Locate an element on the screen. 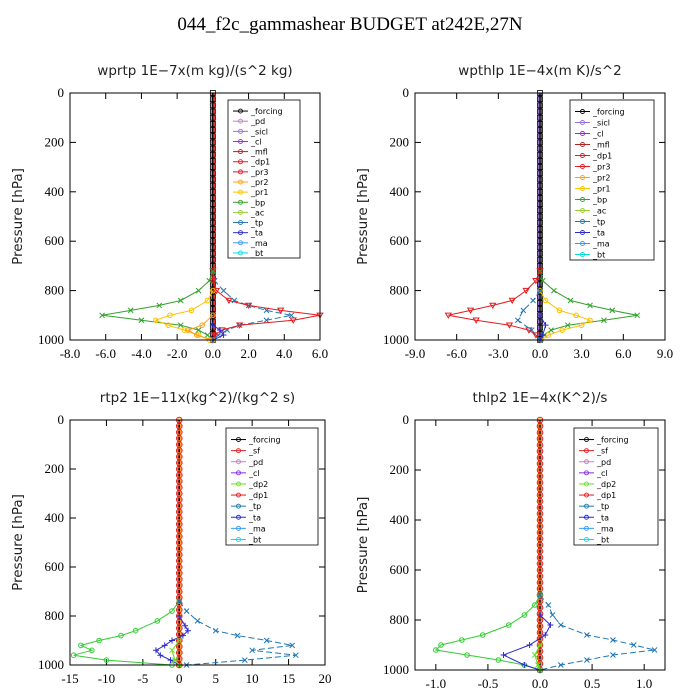  x-tick-label: 5 is located at coordinates (215, 678).